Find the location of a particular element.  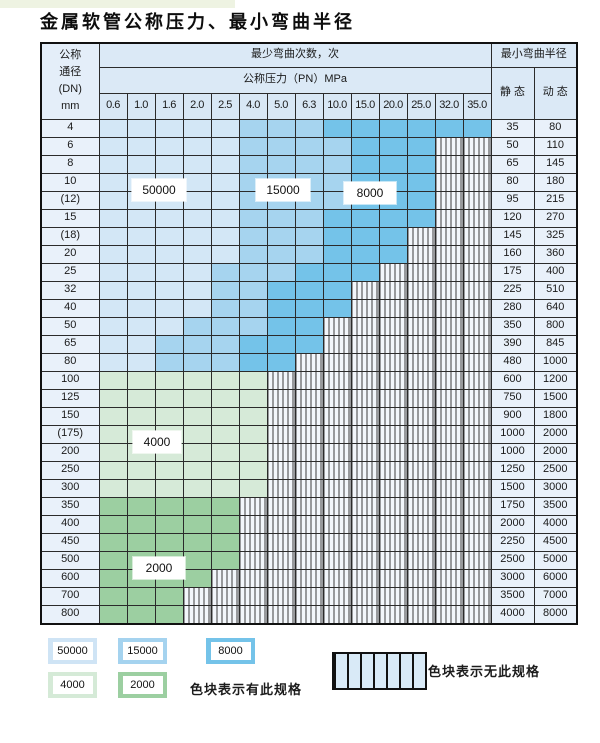

overlay-label: 4000 is located at coordinates (157, 442).